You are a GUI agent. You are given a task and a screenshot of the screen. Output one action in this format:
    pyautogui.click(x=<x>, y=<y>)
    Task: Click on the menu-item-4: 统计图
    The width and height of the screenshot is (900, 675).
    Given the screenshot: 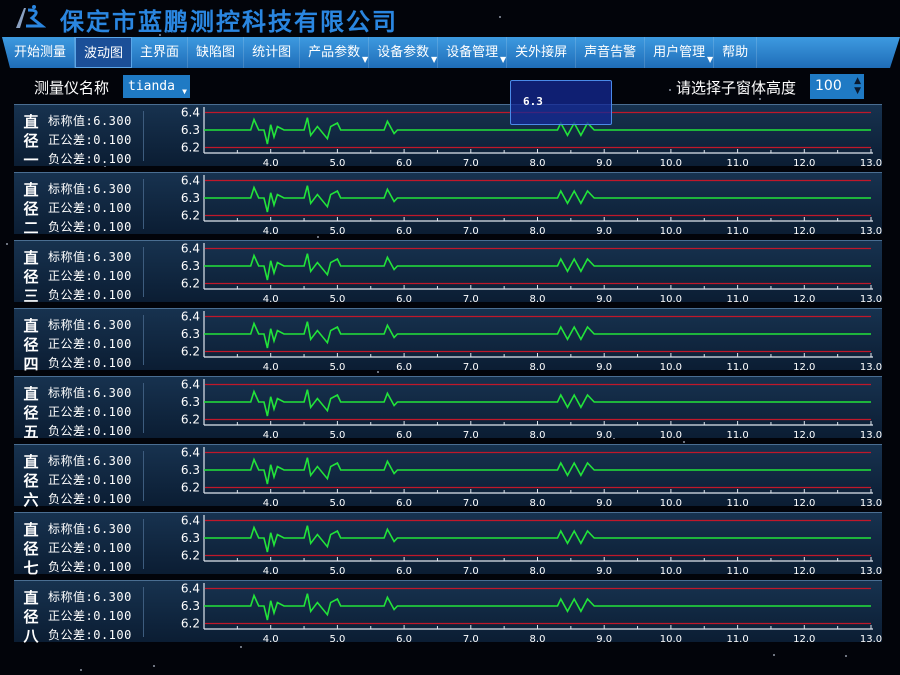 What is the action you would take?
    pyautogui.click(x=272, y=52)
    